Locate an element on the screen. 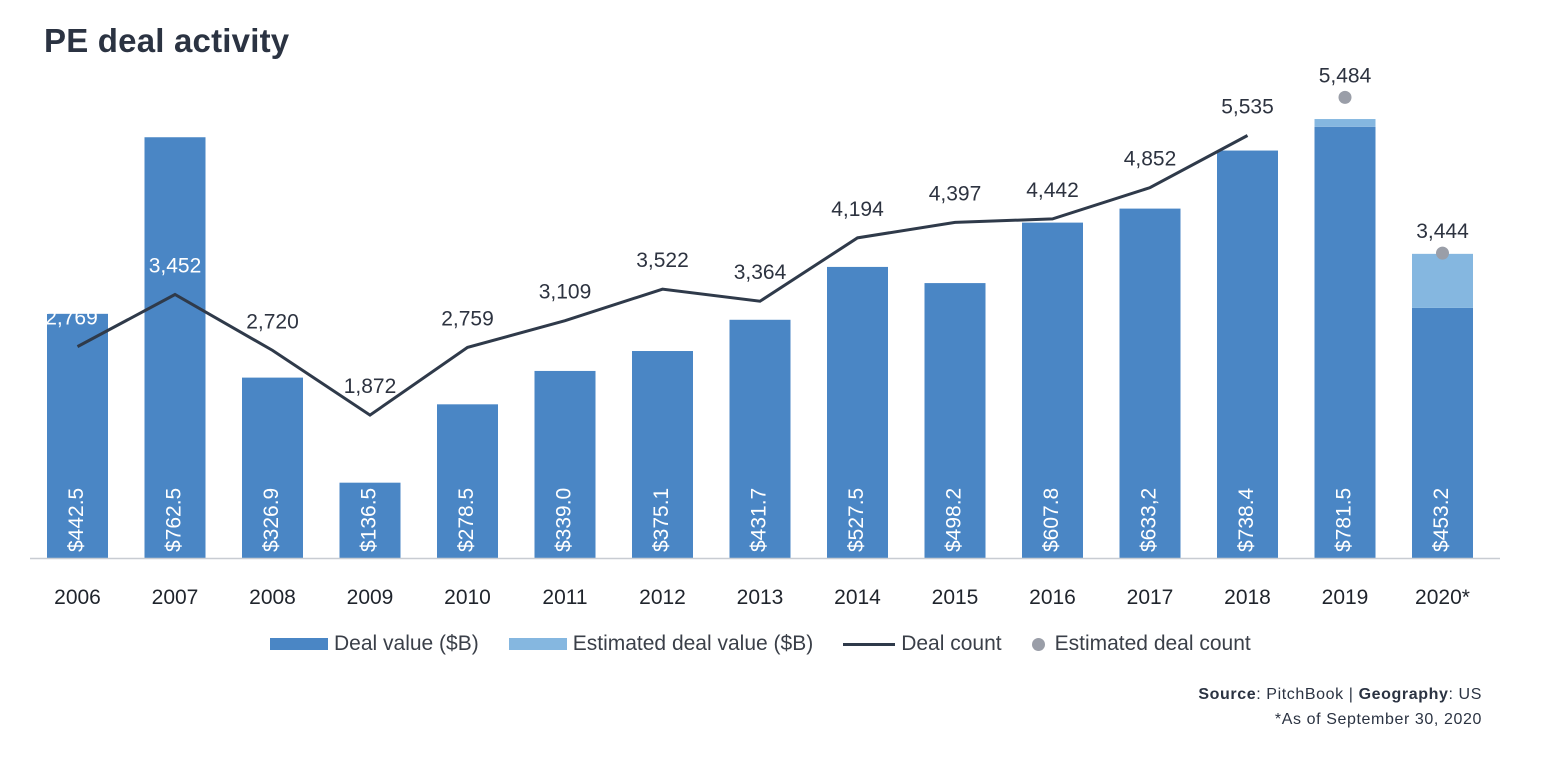  bar-value-label: $527.5 is located at coordinates (856, 520).